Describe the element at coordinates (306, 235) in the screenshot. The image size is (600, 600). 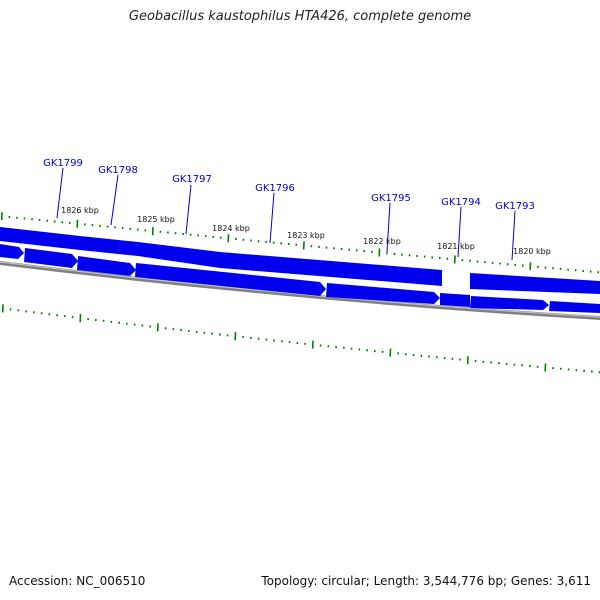
I see `scale-label: 1823 kbp` at that location.